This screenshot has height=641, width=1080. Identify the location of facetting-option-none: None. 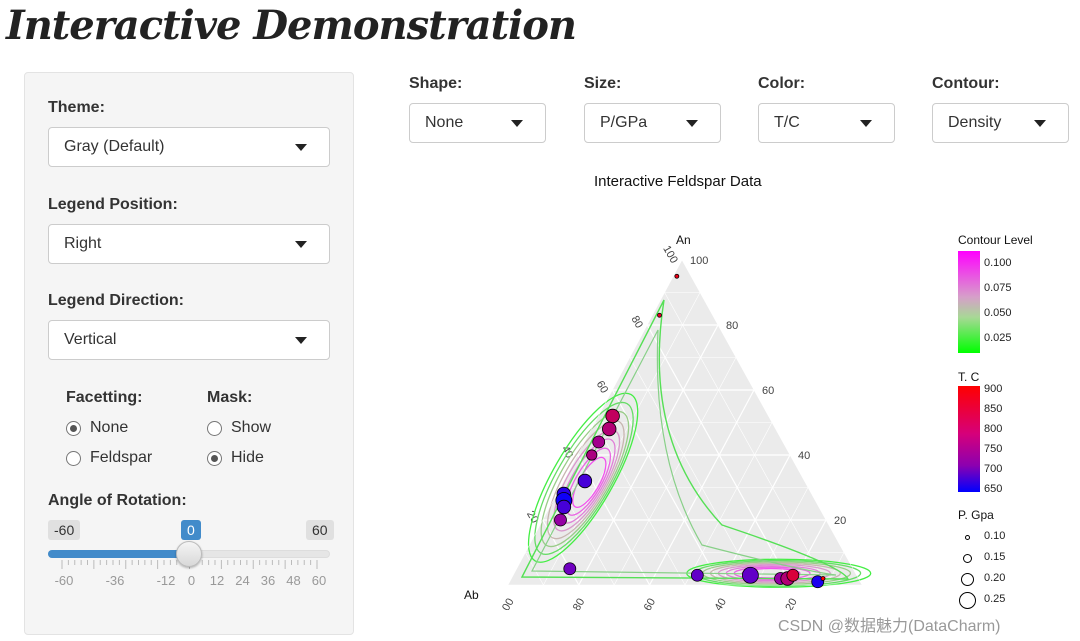
(97, 428).